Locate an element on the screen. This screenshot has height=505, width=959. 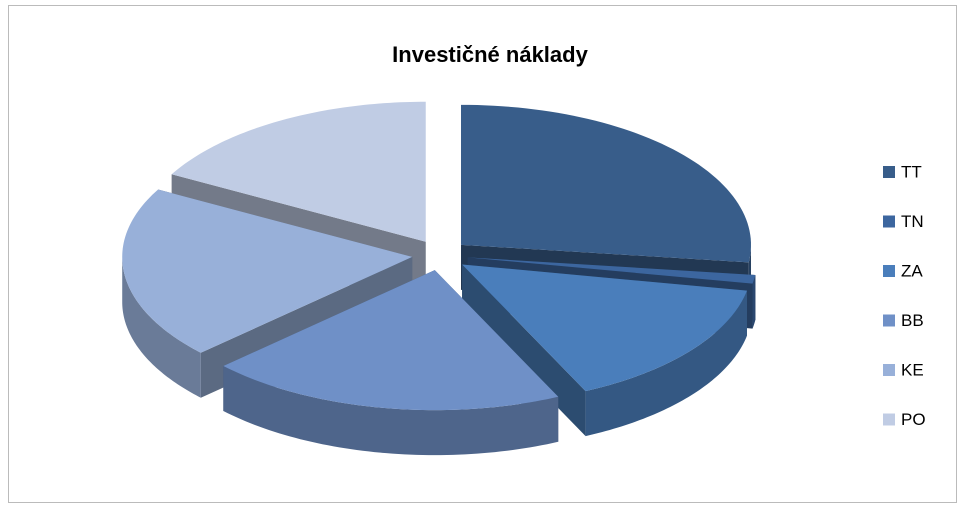
legend-label: PO is located at coordinates (913, 419).